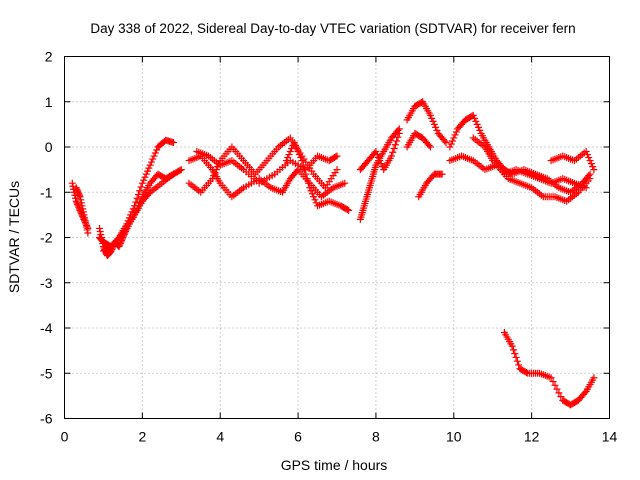 The width and height of the screenshot is (640, 480). Describe the element at coordinates (572, 161) in the screenshot. I see `series-s18` at that location.